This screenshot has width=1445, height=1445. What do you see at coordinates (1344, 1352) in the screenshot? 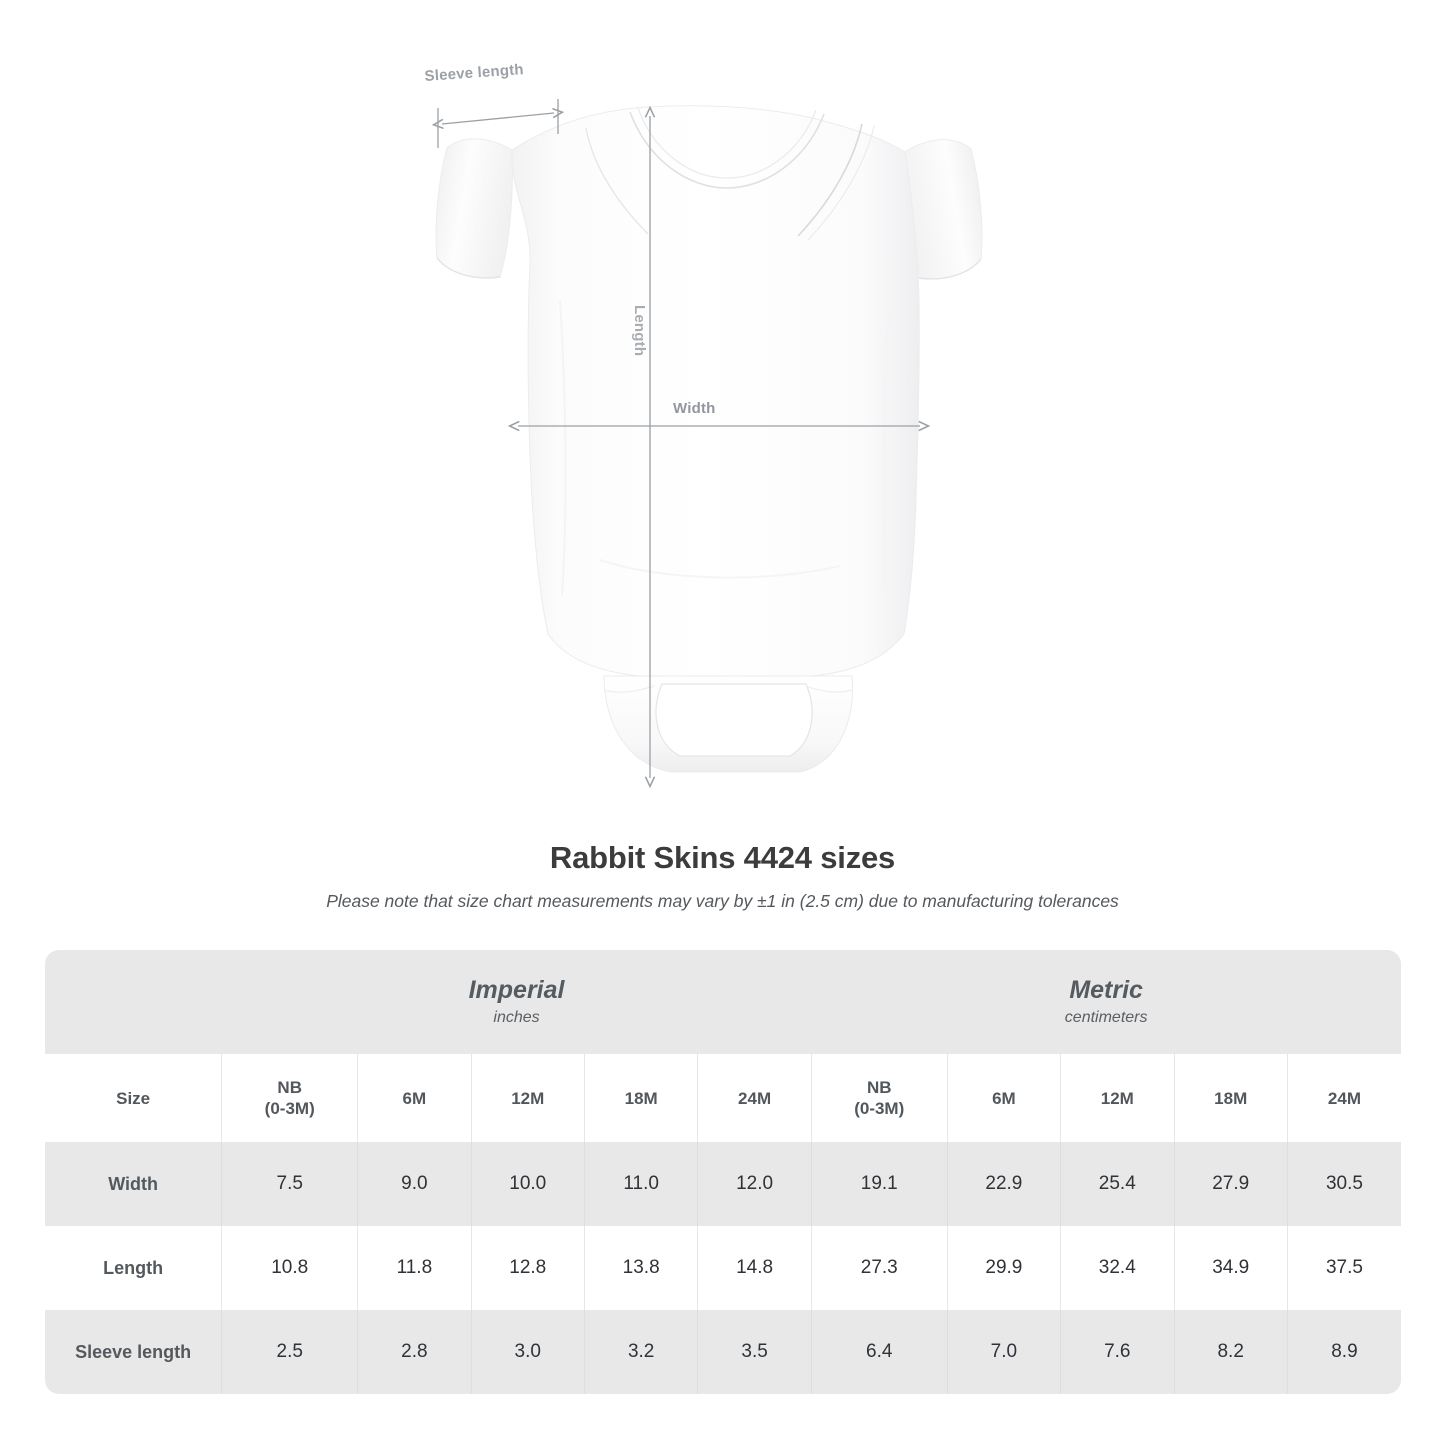
I see `cell-sleeve-met-24m: 8.9` at bounding box center [1344, 1352].